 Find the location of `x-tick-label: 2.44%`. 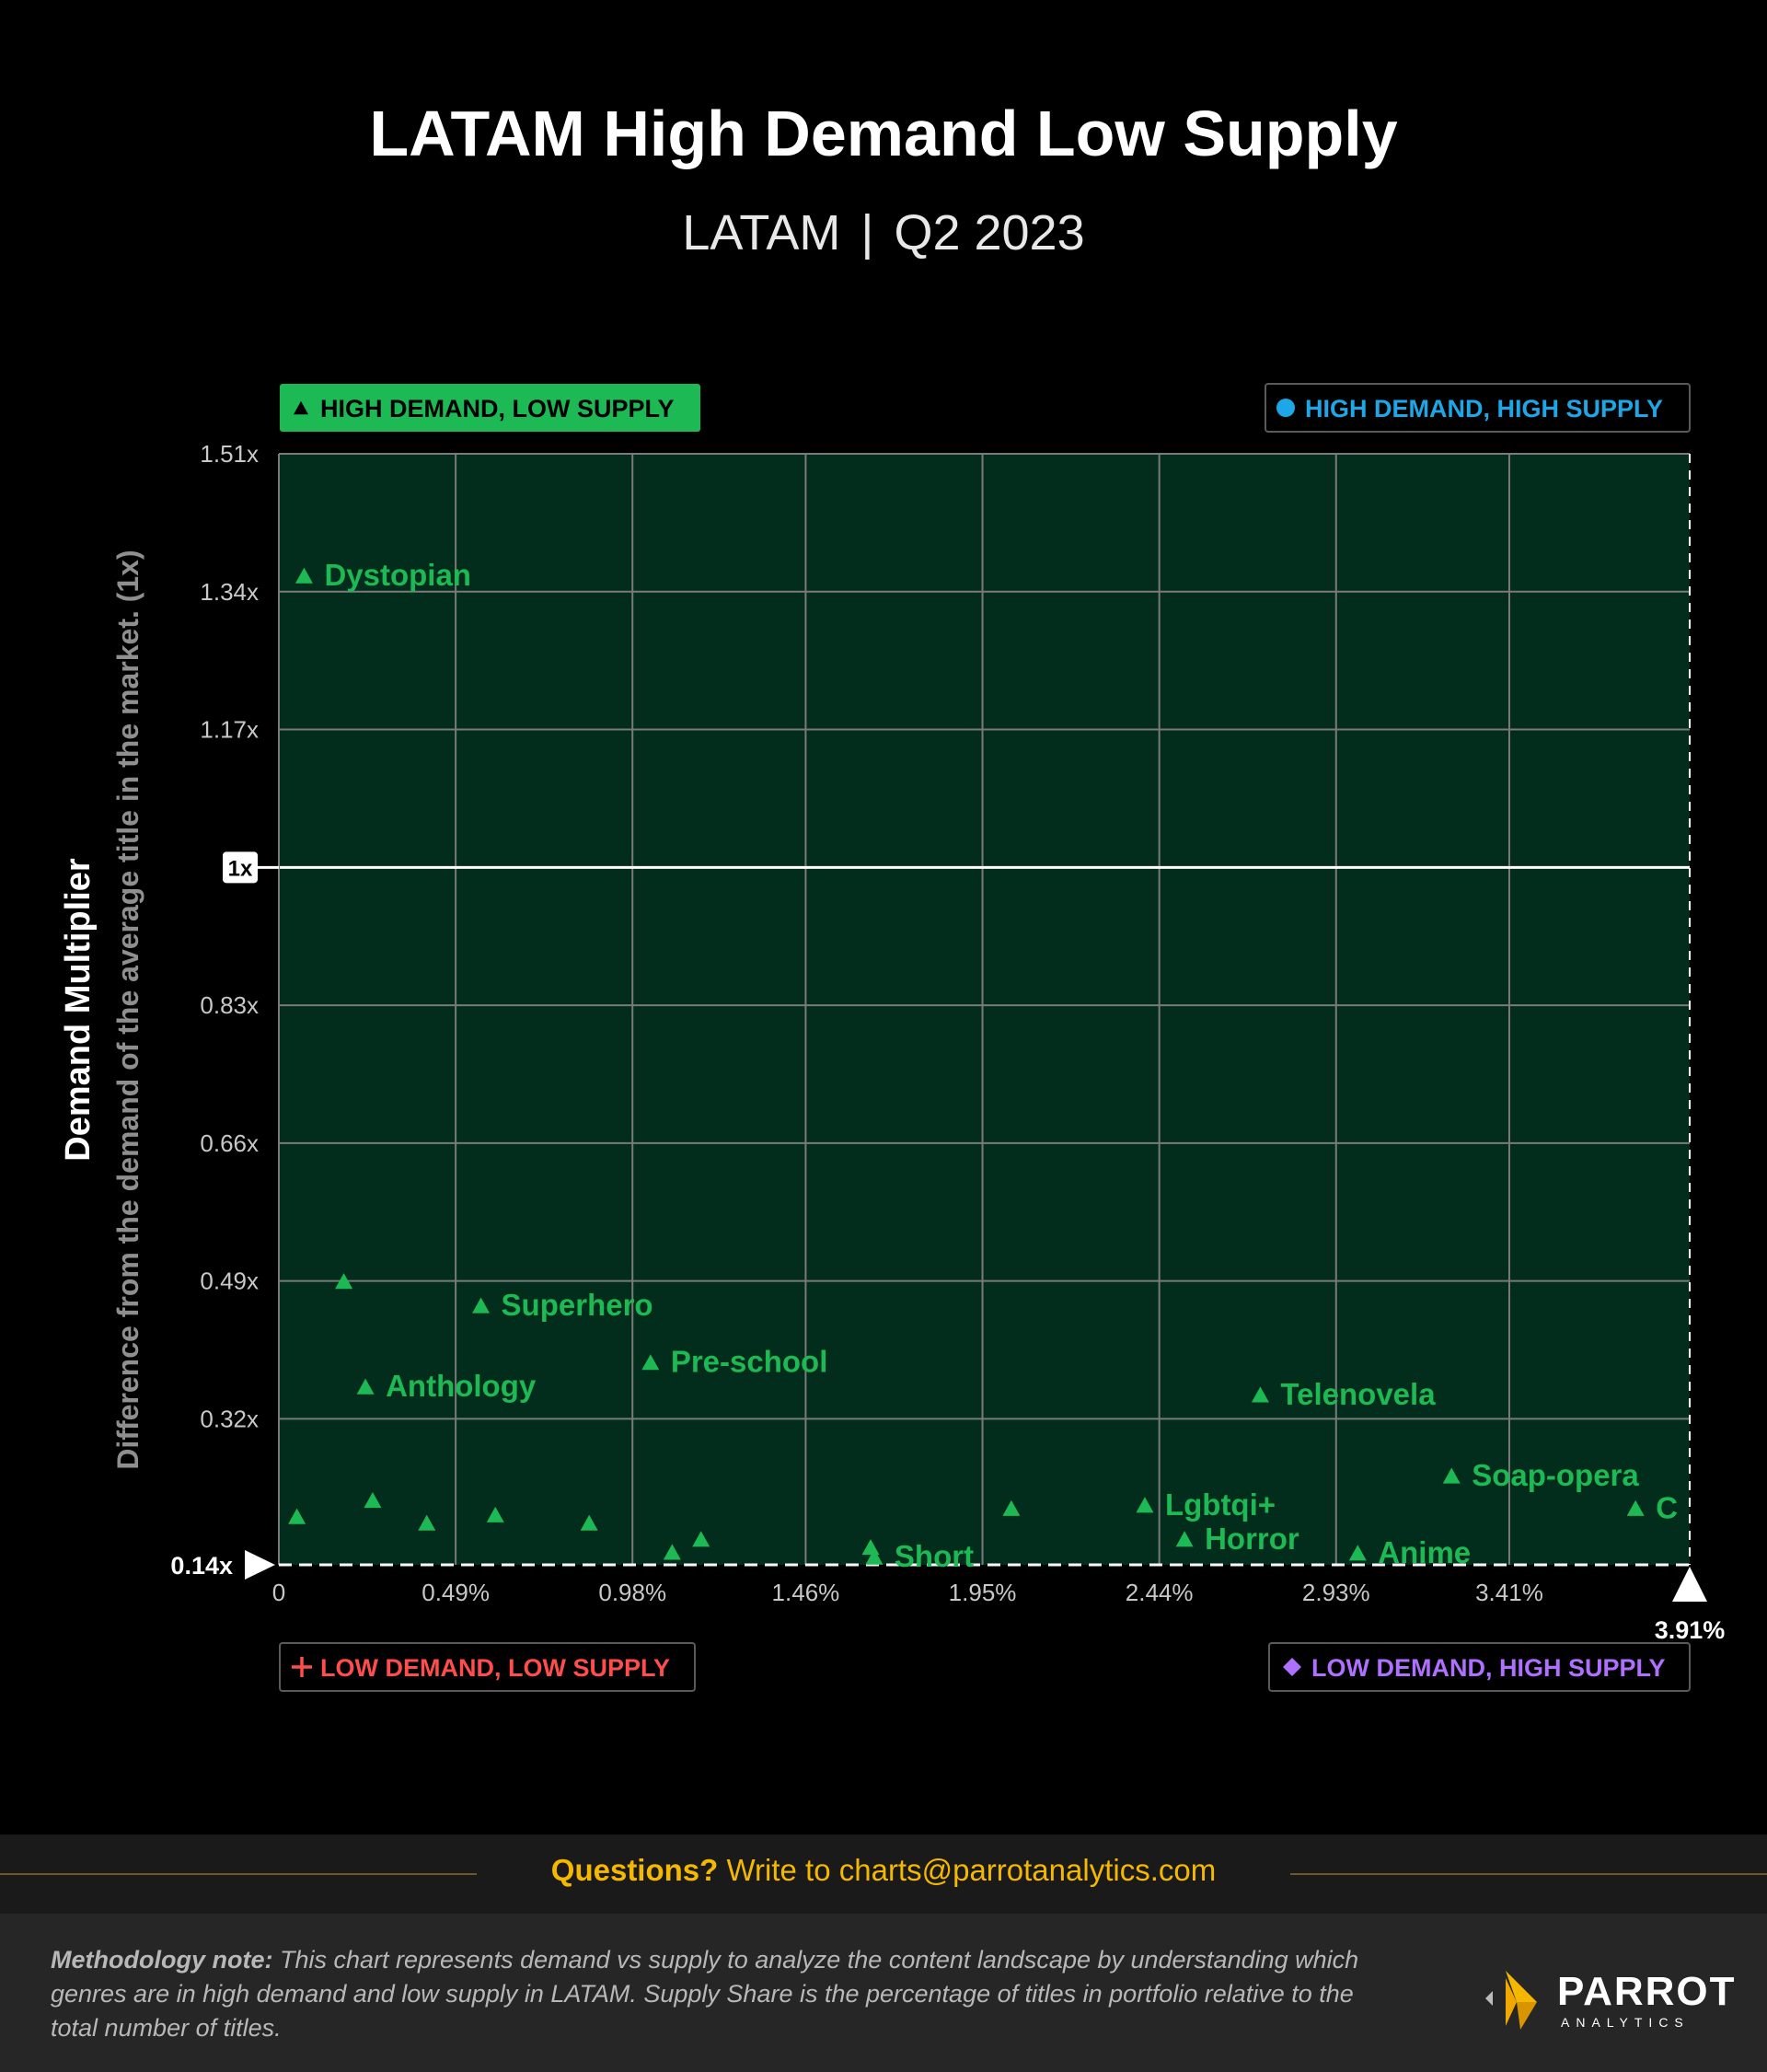

x-tick-label: 2.44% is located at coordinates (1160, 1592).